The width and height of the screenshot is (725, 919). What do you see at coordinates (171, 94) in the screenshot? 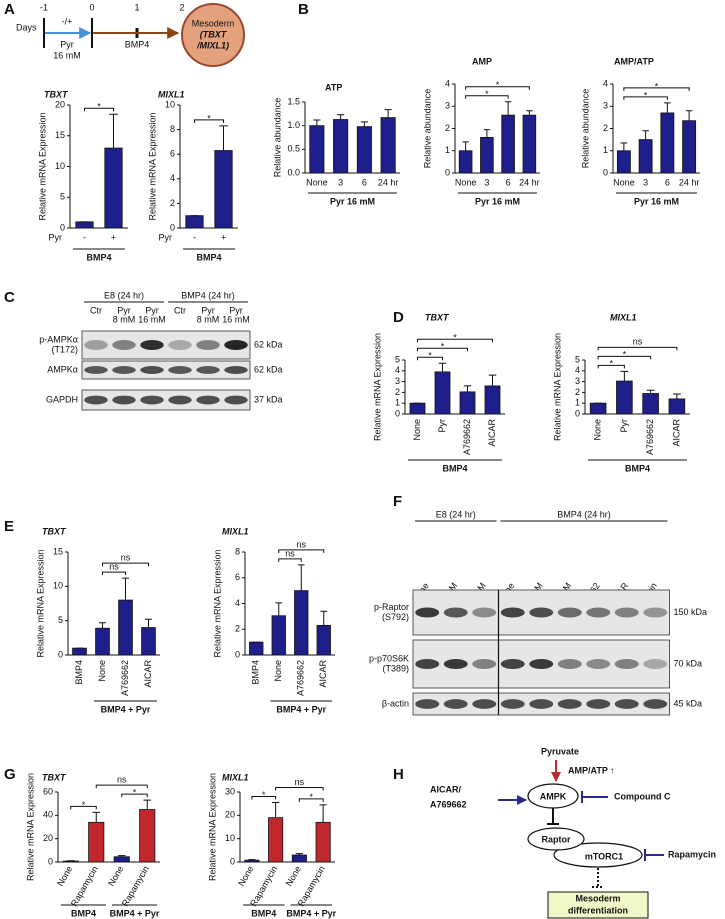
I see `chart-title: MIXL1` at bounding box center [171, 94].